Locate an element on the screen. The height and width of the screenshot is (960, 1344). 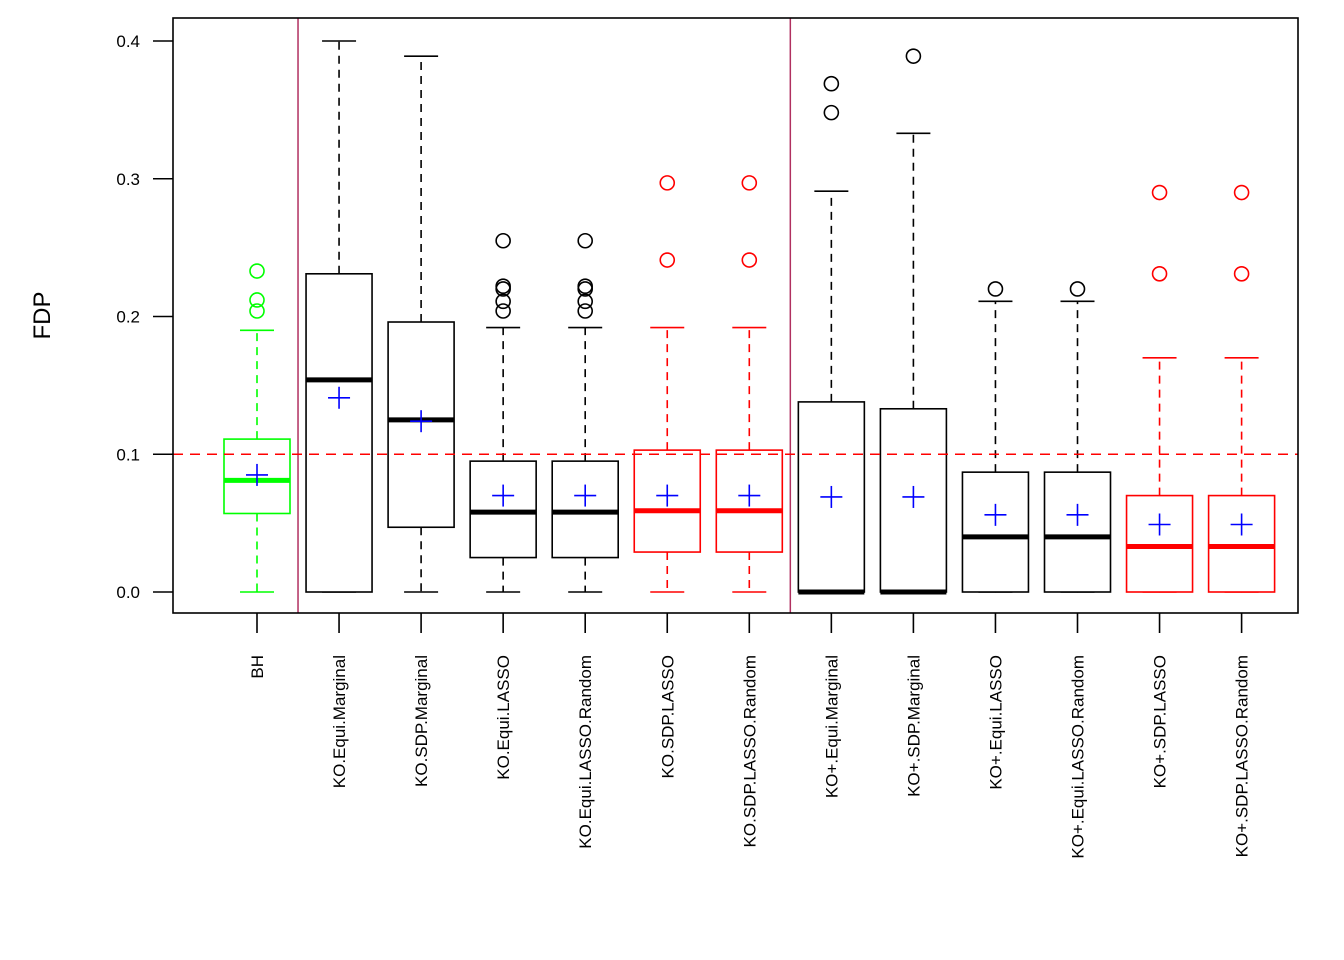
y-tick-label: 0.1 is located at coordinates (128, 454).